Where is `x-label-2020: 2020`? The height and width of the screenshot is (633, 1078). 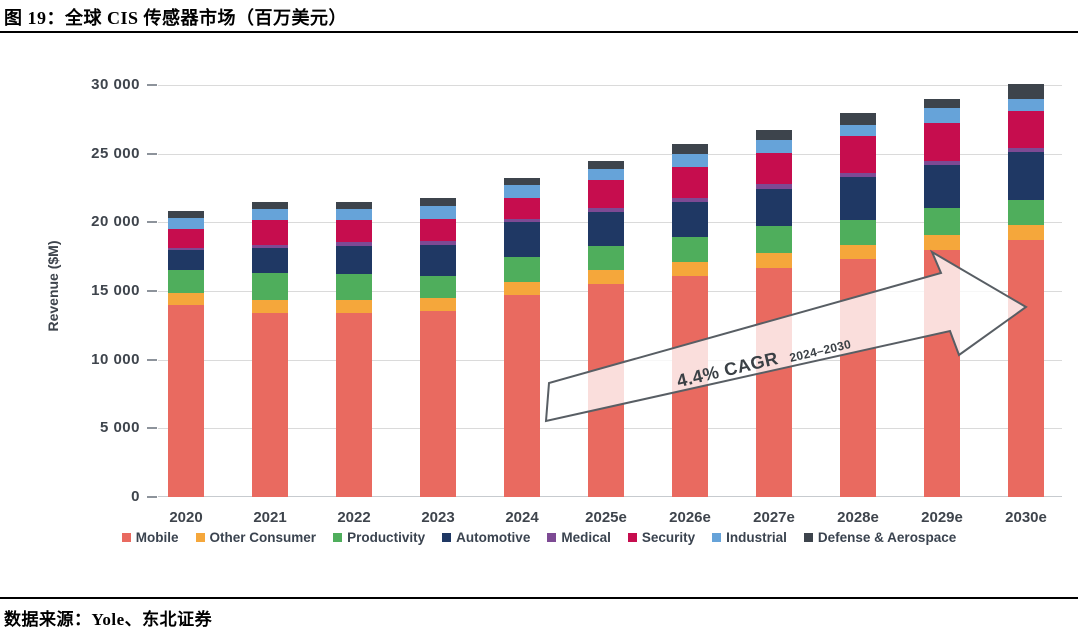
x-label-2020: 2020 is located at coordinates (186, 517).